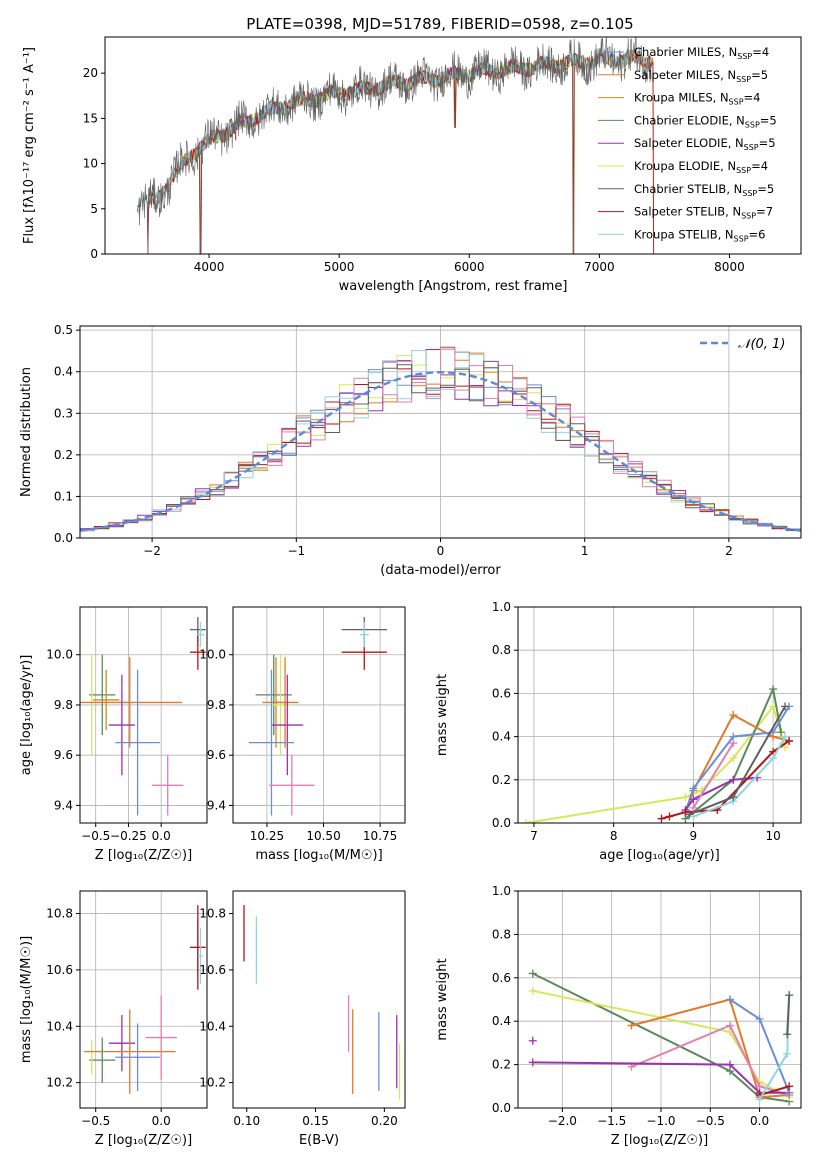 The image size is (819, 1170). Describe the element at coordinates (729, 267) in the screenshot. I see `x-tick-label: 8000` at that location.